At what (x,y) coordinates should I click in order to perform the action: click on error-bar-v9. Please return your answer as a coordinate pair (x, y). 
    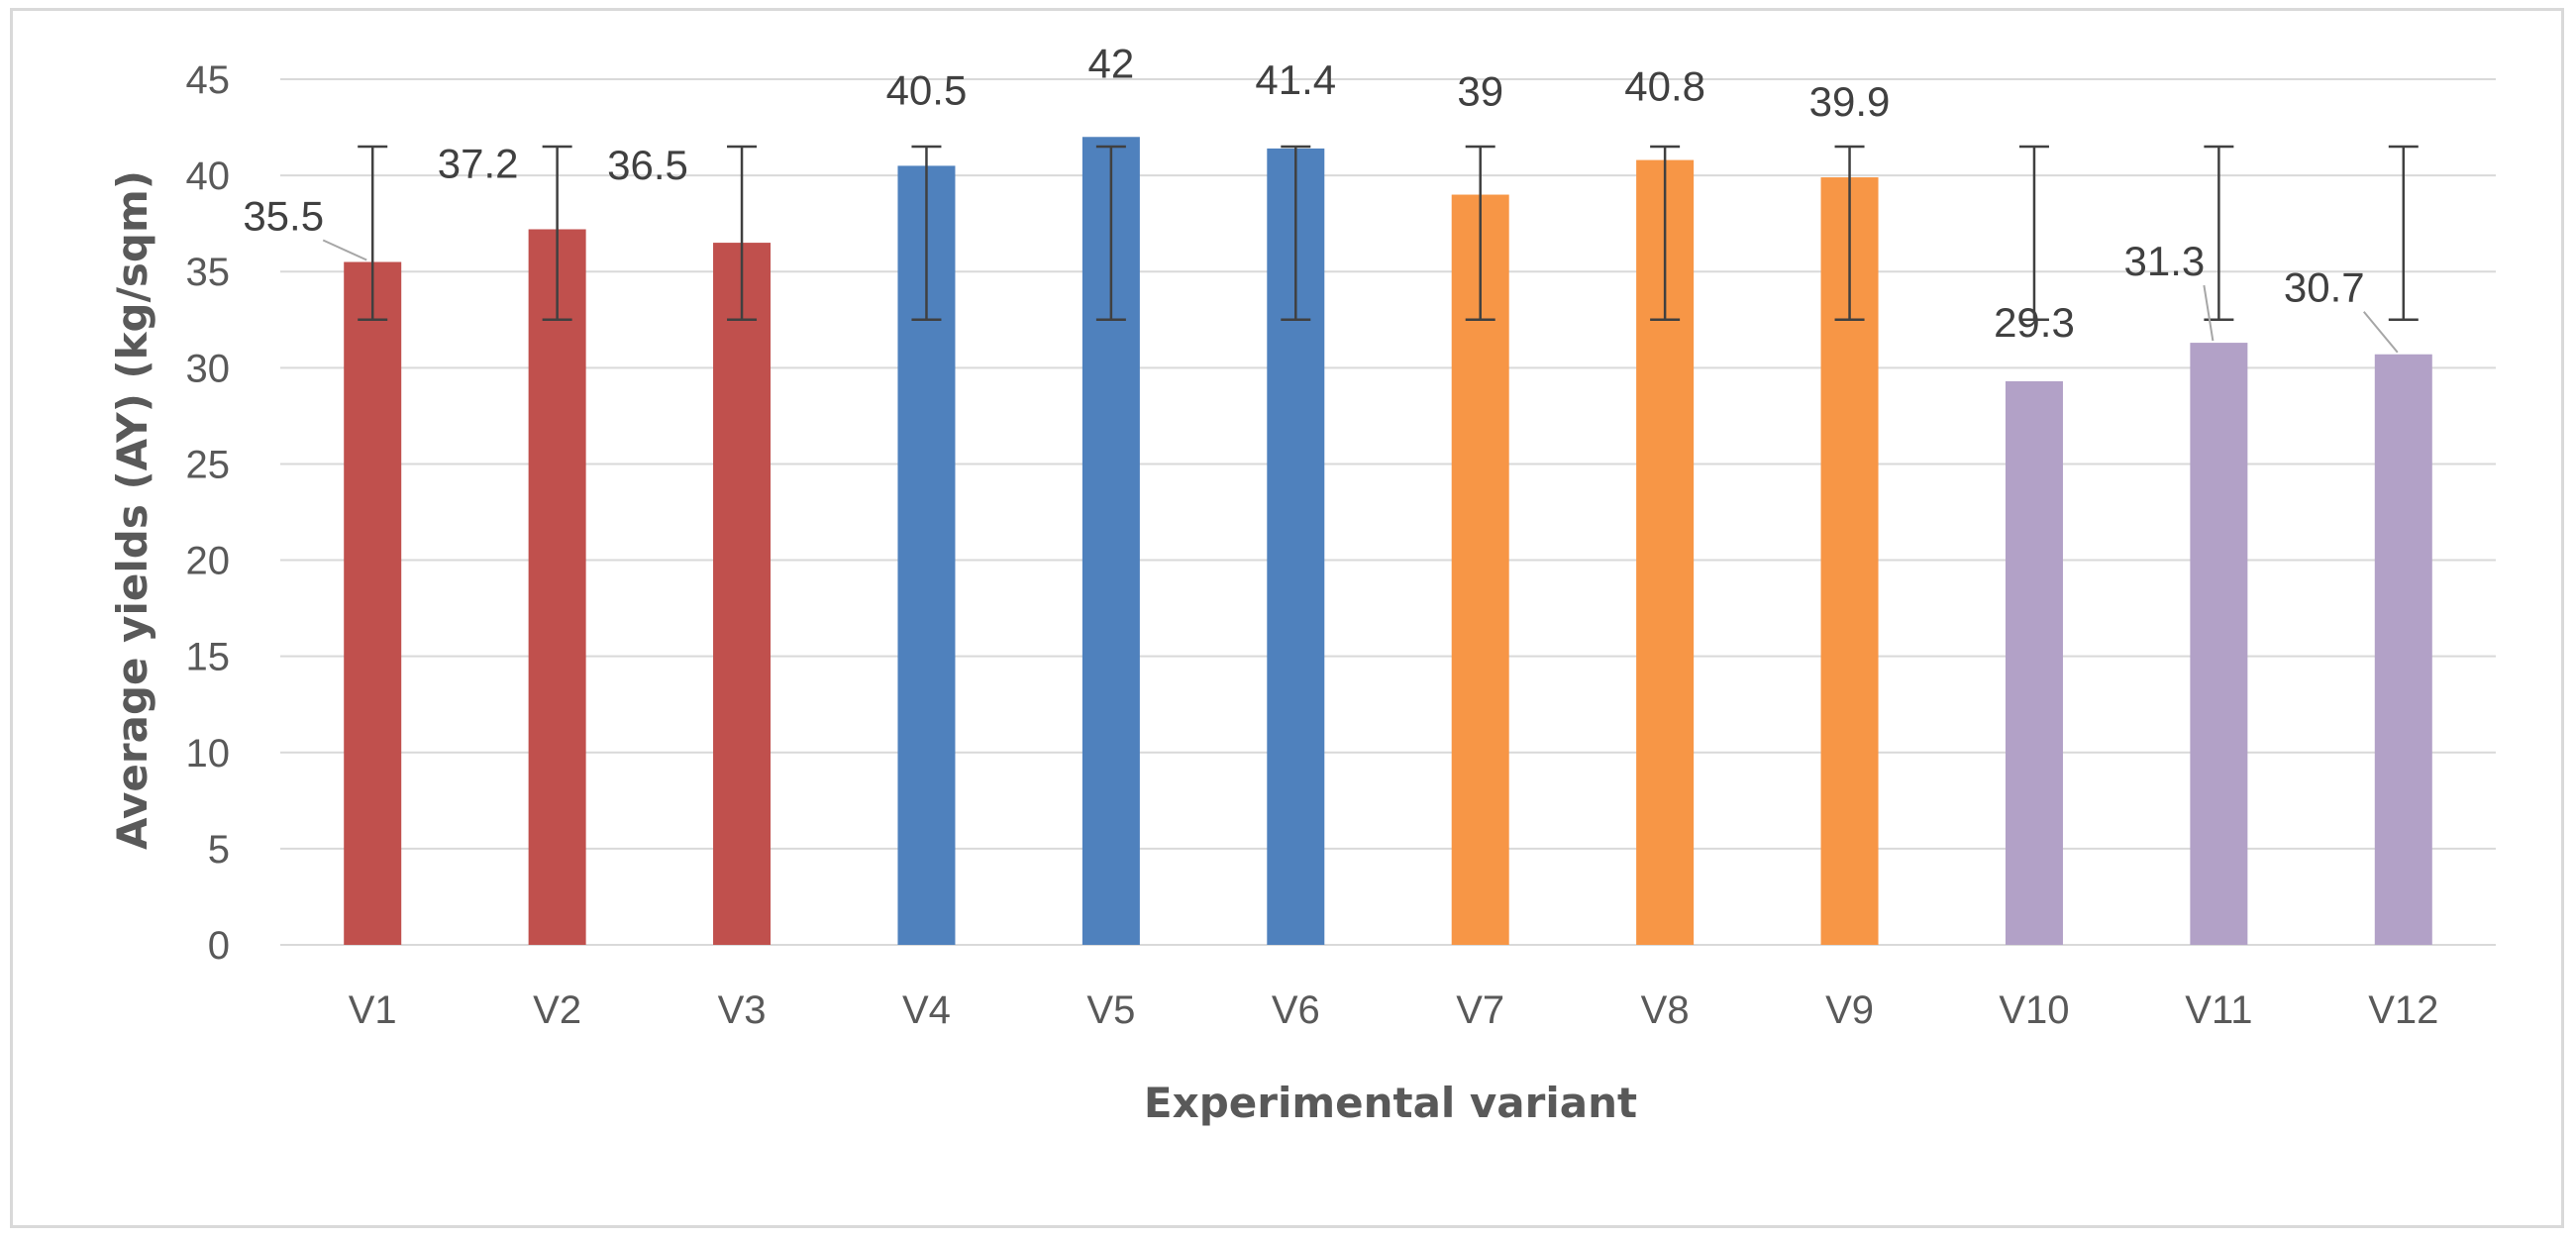
    Looking at the image, I should click on (1849, 234).